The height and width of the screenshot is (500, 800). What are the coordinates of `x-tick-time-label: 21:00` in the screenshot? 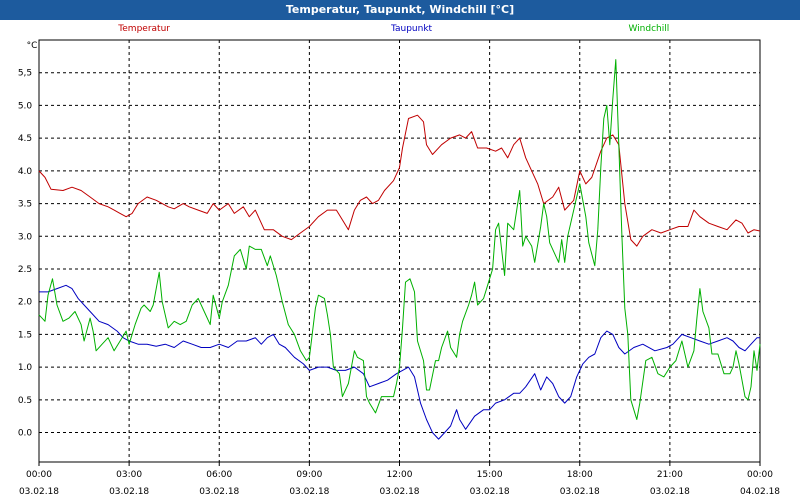 It's located at (670, 475).